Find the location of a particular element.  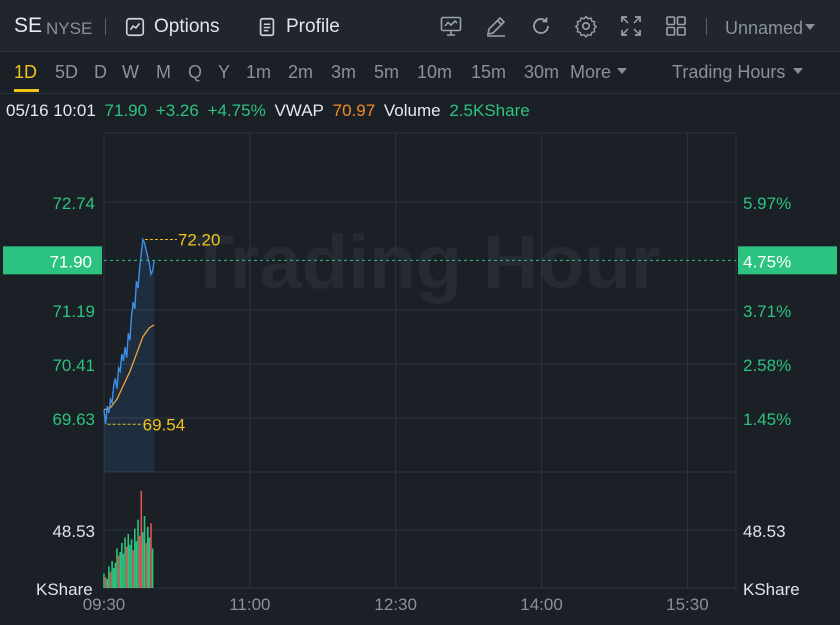

current-price-badge is located at coordinates (52, 260).